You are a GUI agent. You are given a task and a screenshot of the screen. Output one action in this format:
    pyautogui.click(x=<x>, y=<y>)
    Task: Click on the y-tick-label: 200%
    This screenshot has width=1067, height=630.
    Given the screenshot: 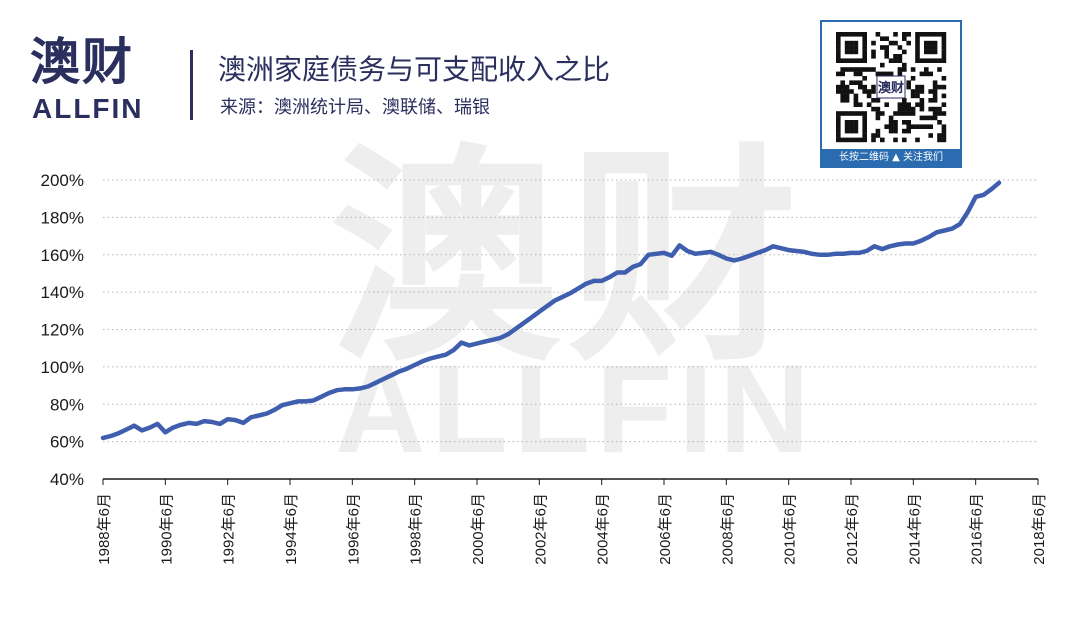 What is the action you would take?
    pyautogui.click(x=62, y=180)
    